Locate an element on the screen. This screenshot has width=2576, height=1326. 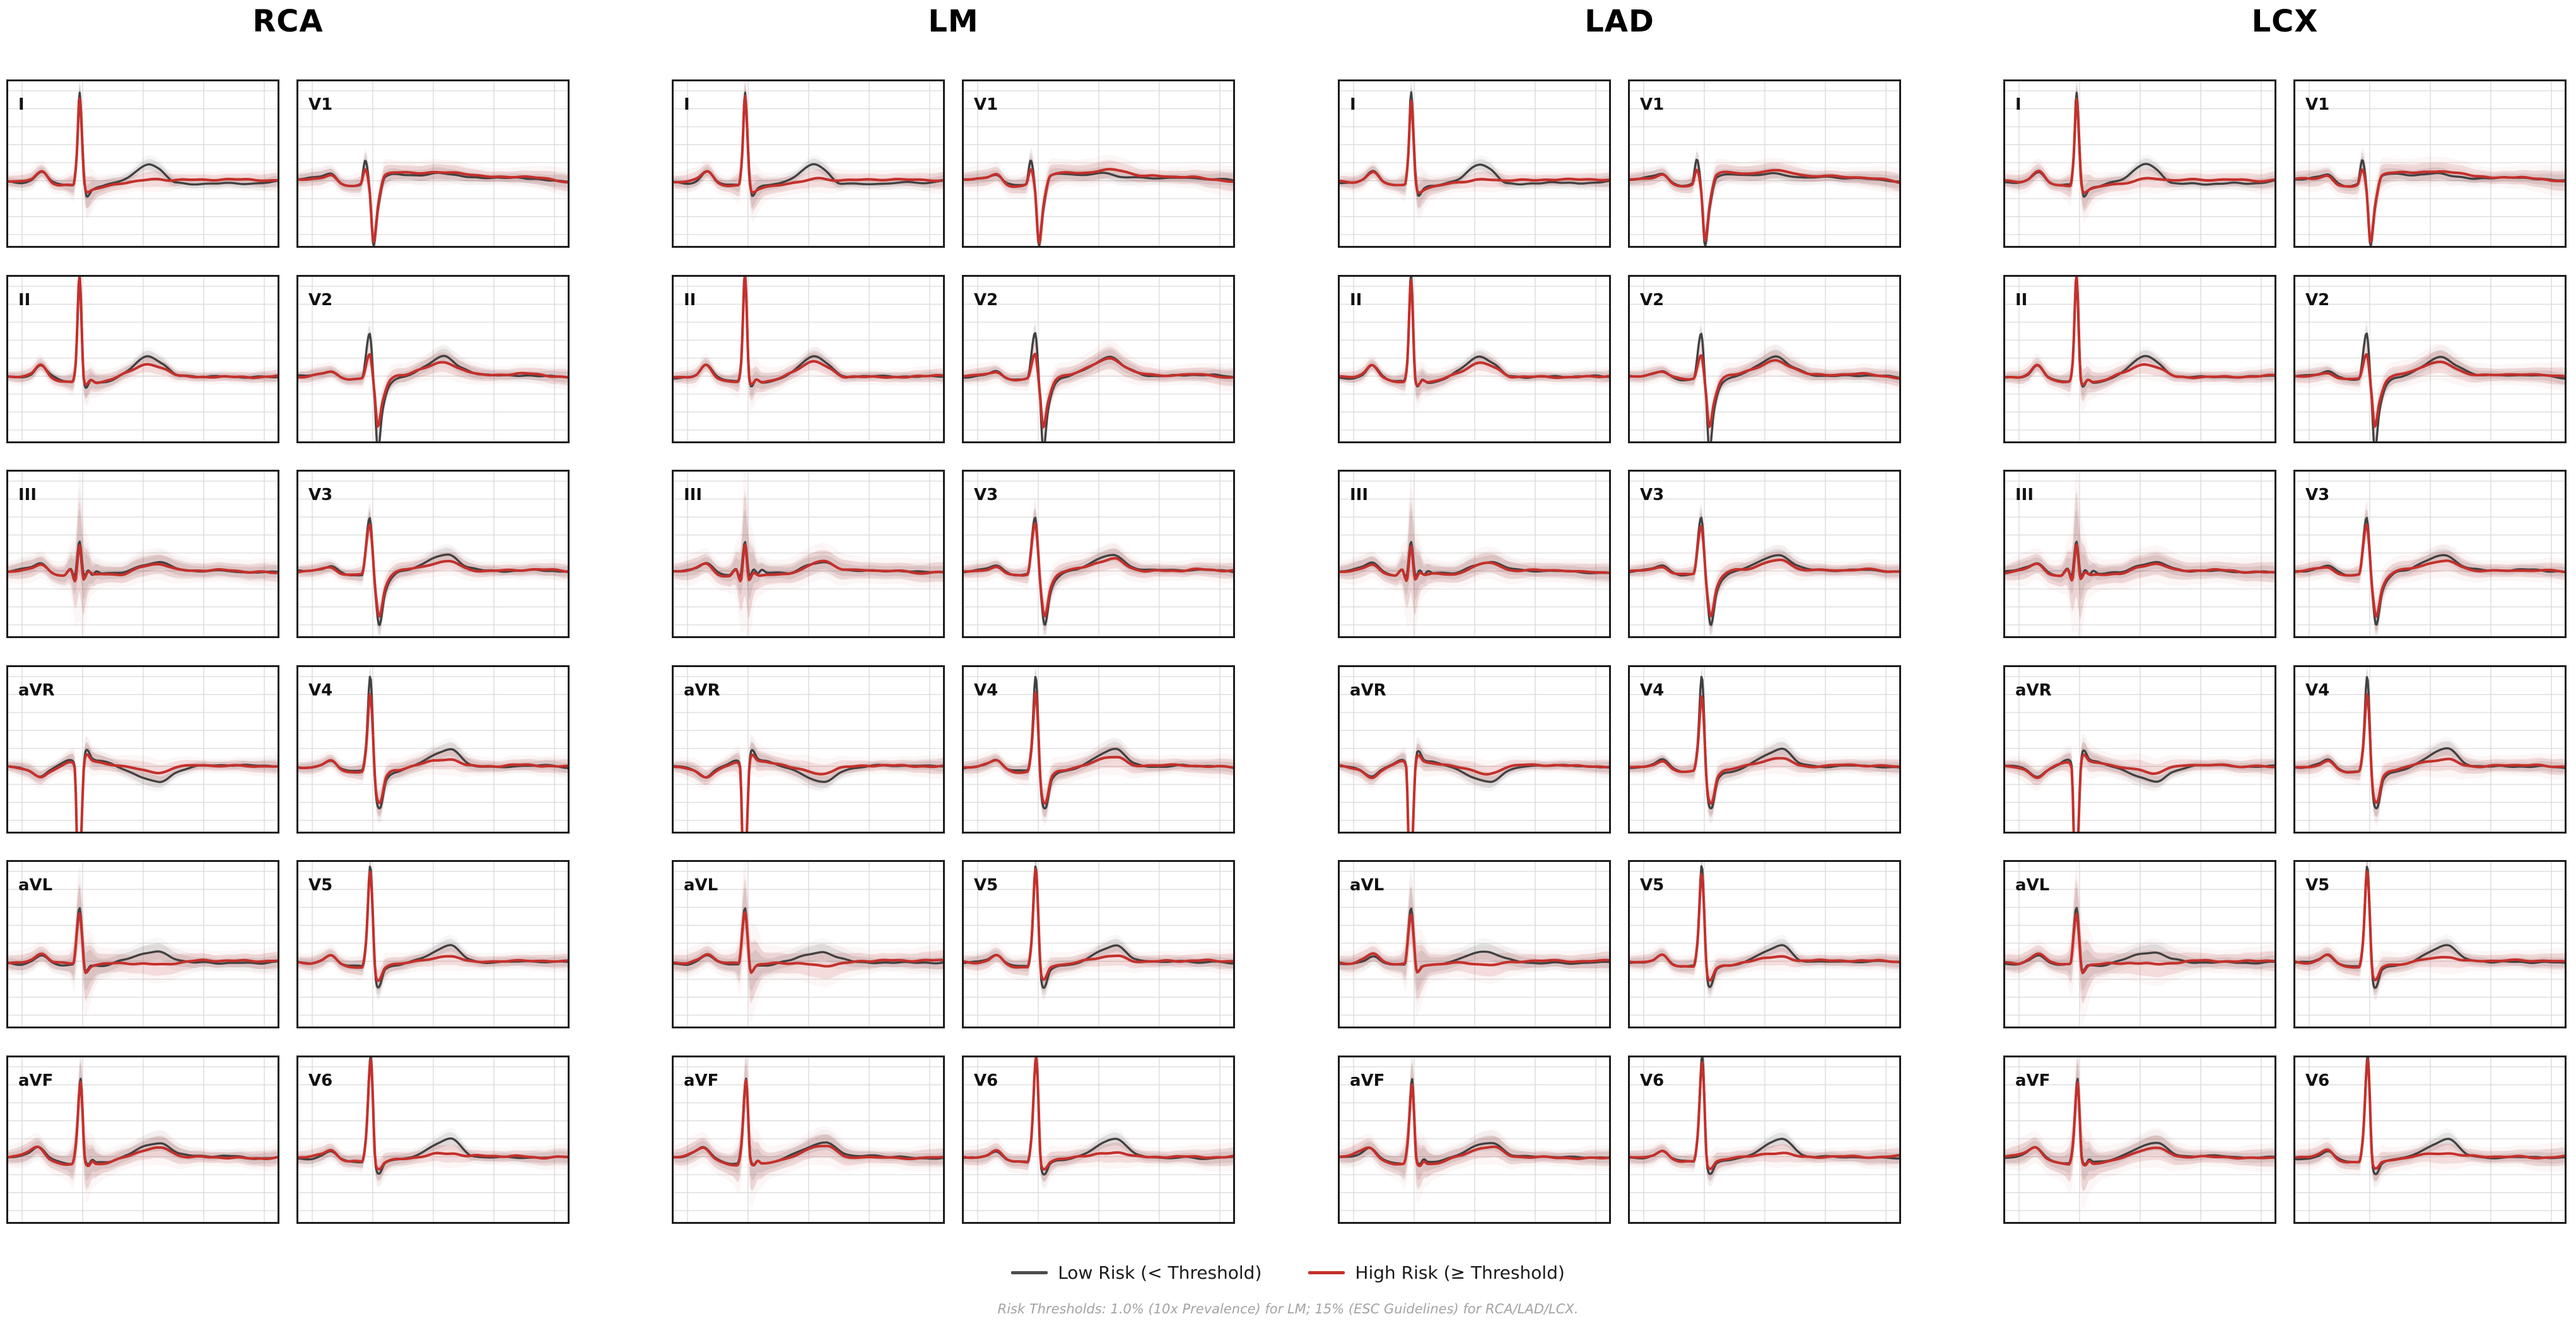
ecg-panel-lm-ii: II is located at coordinates (808, 358).